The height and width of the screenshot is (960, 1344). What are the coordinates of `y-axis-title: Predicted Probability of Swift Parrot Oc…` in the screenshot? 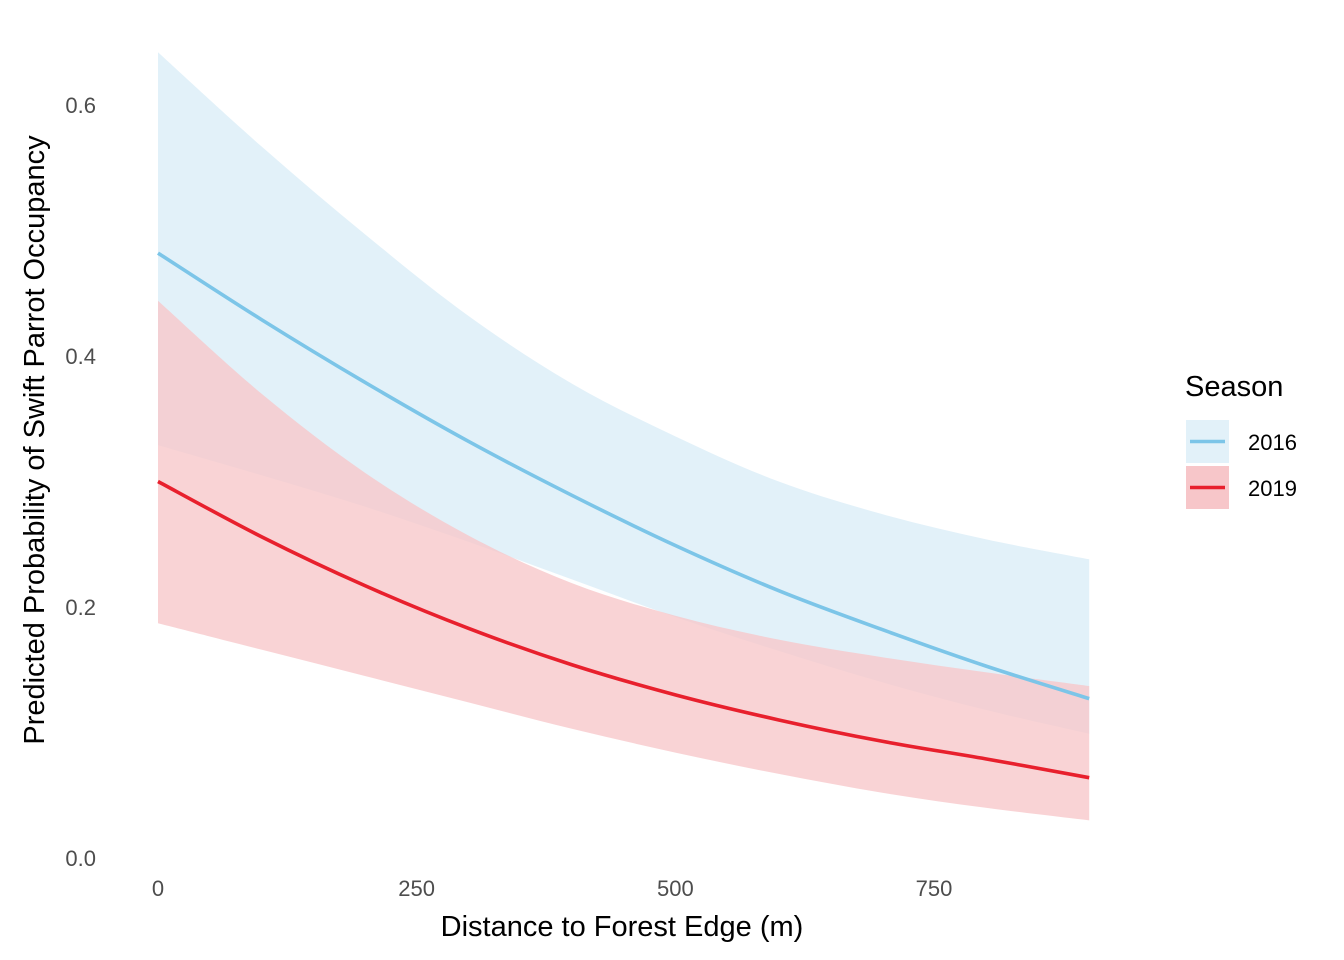 It's located at (35, 440).